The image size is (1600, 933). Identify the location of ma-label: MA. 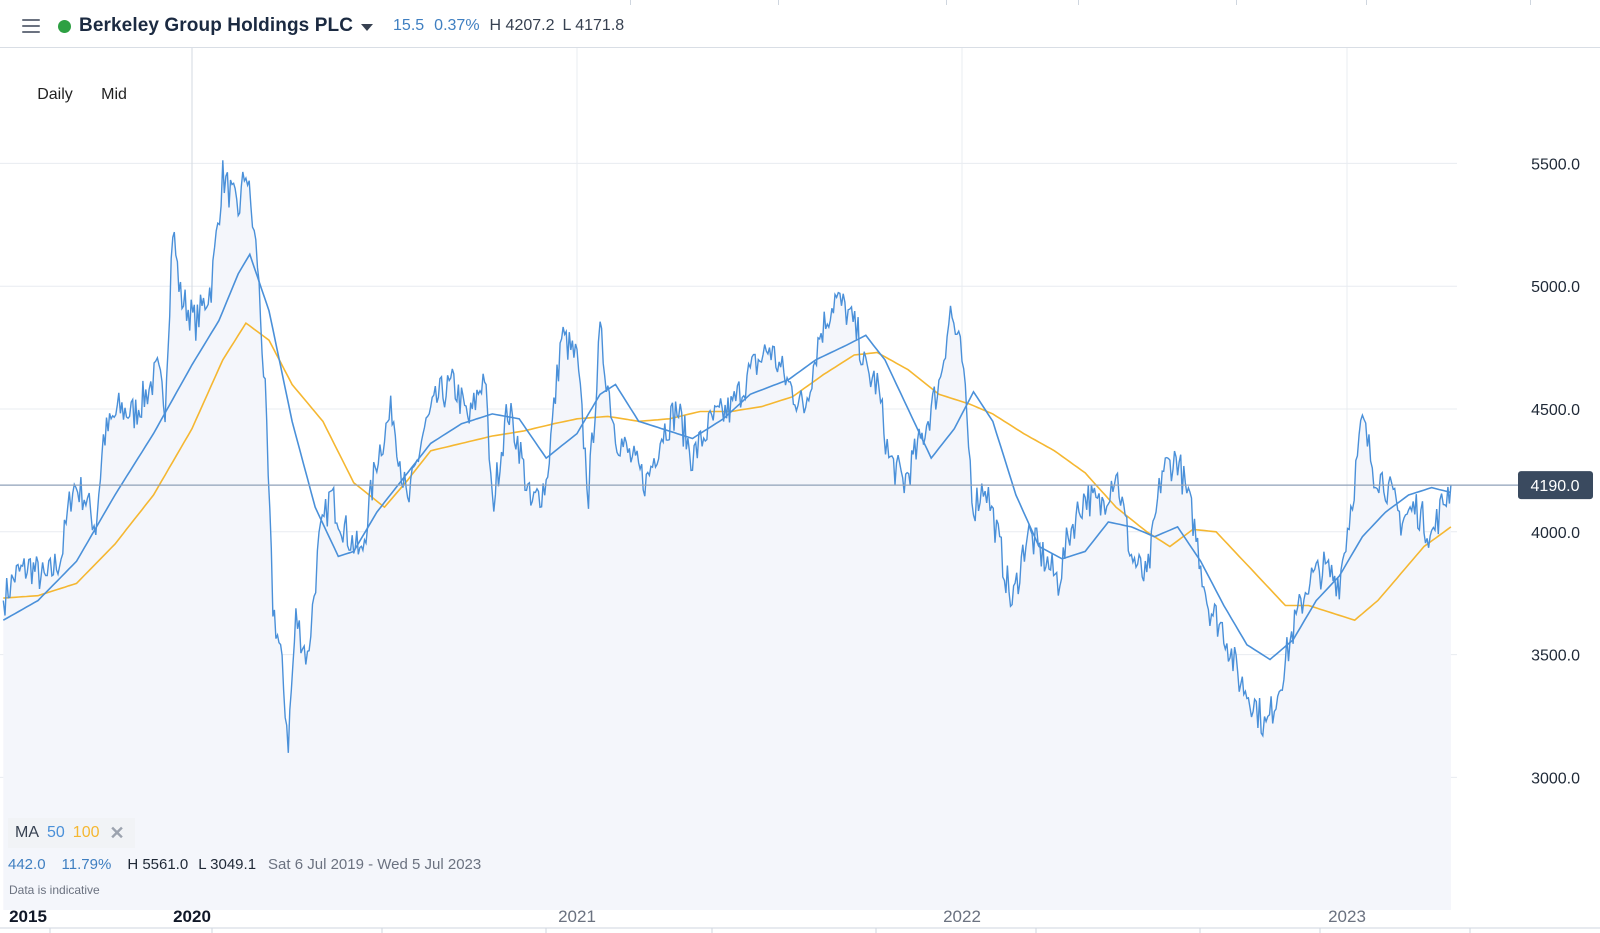
(27, 832).